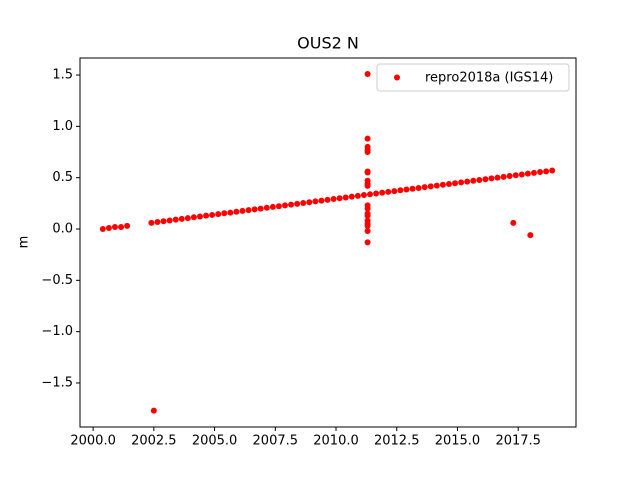  Describe the element at coordinates (336, 441) in the screenshot. I see `x-tick-label: 2010.0` at that location.